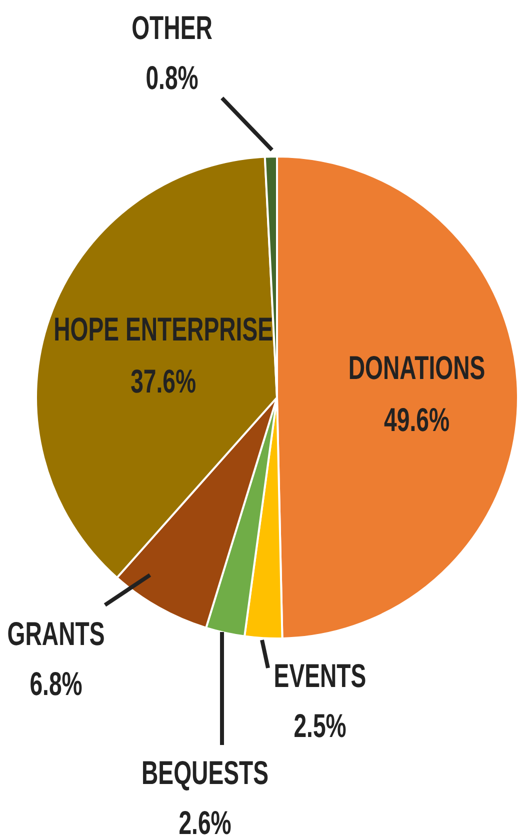  I want to click on slice-label: GRANTS, so click(56, 635).